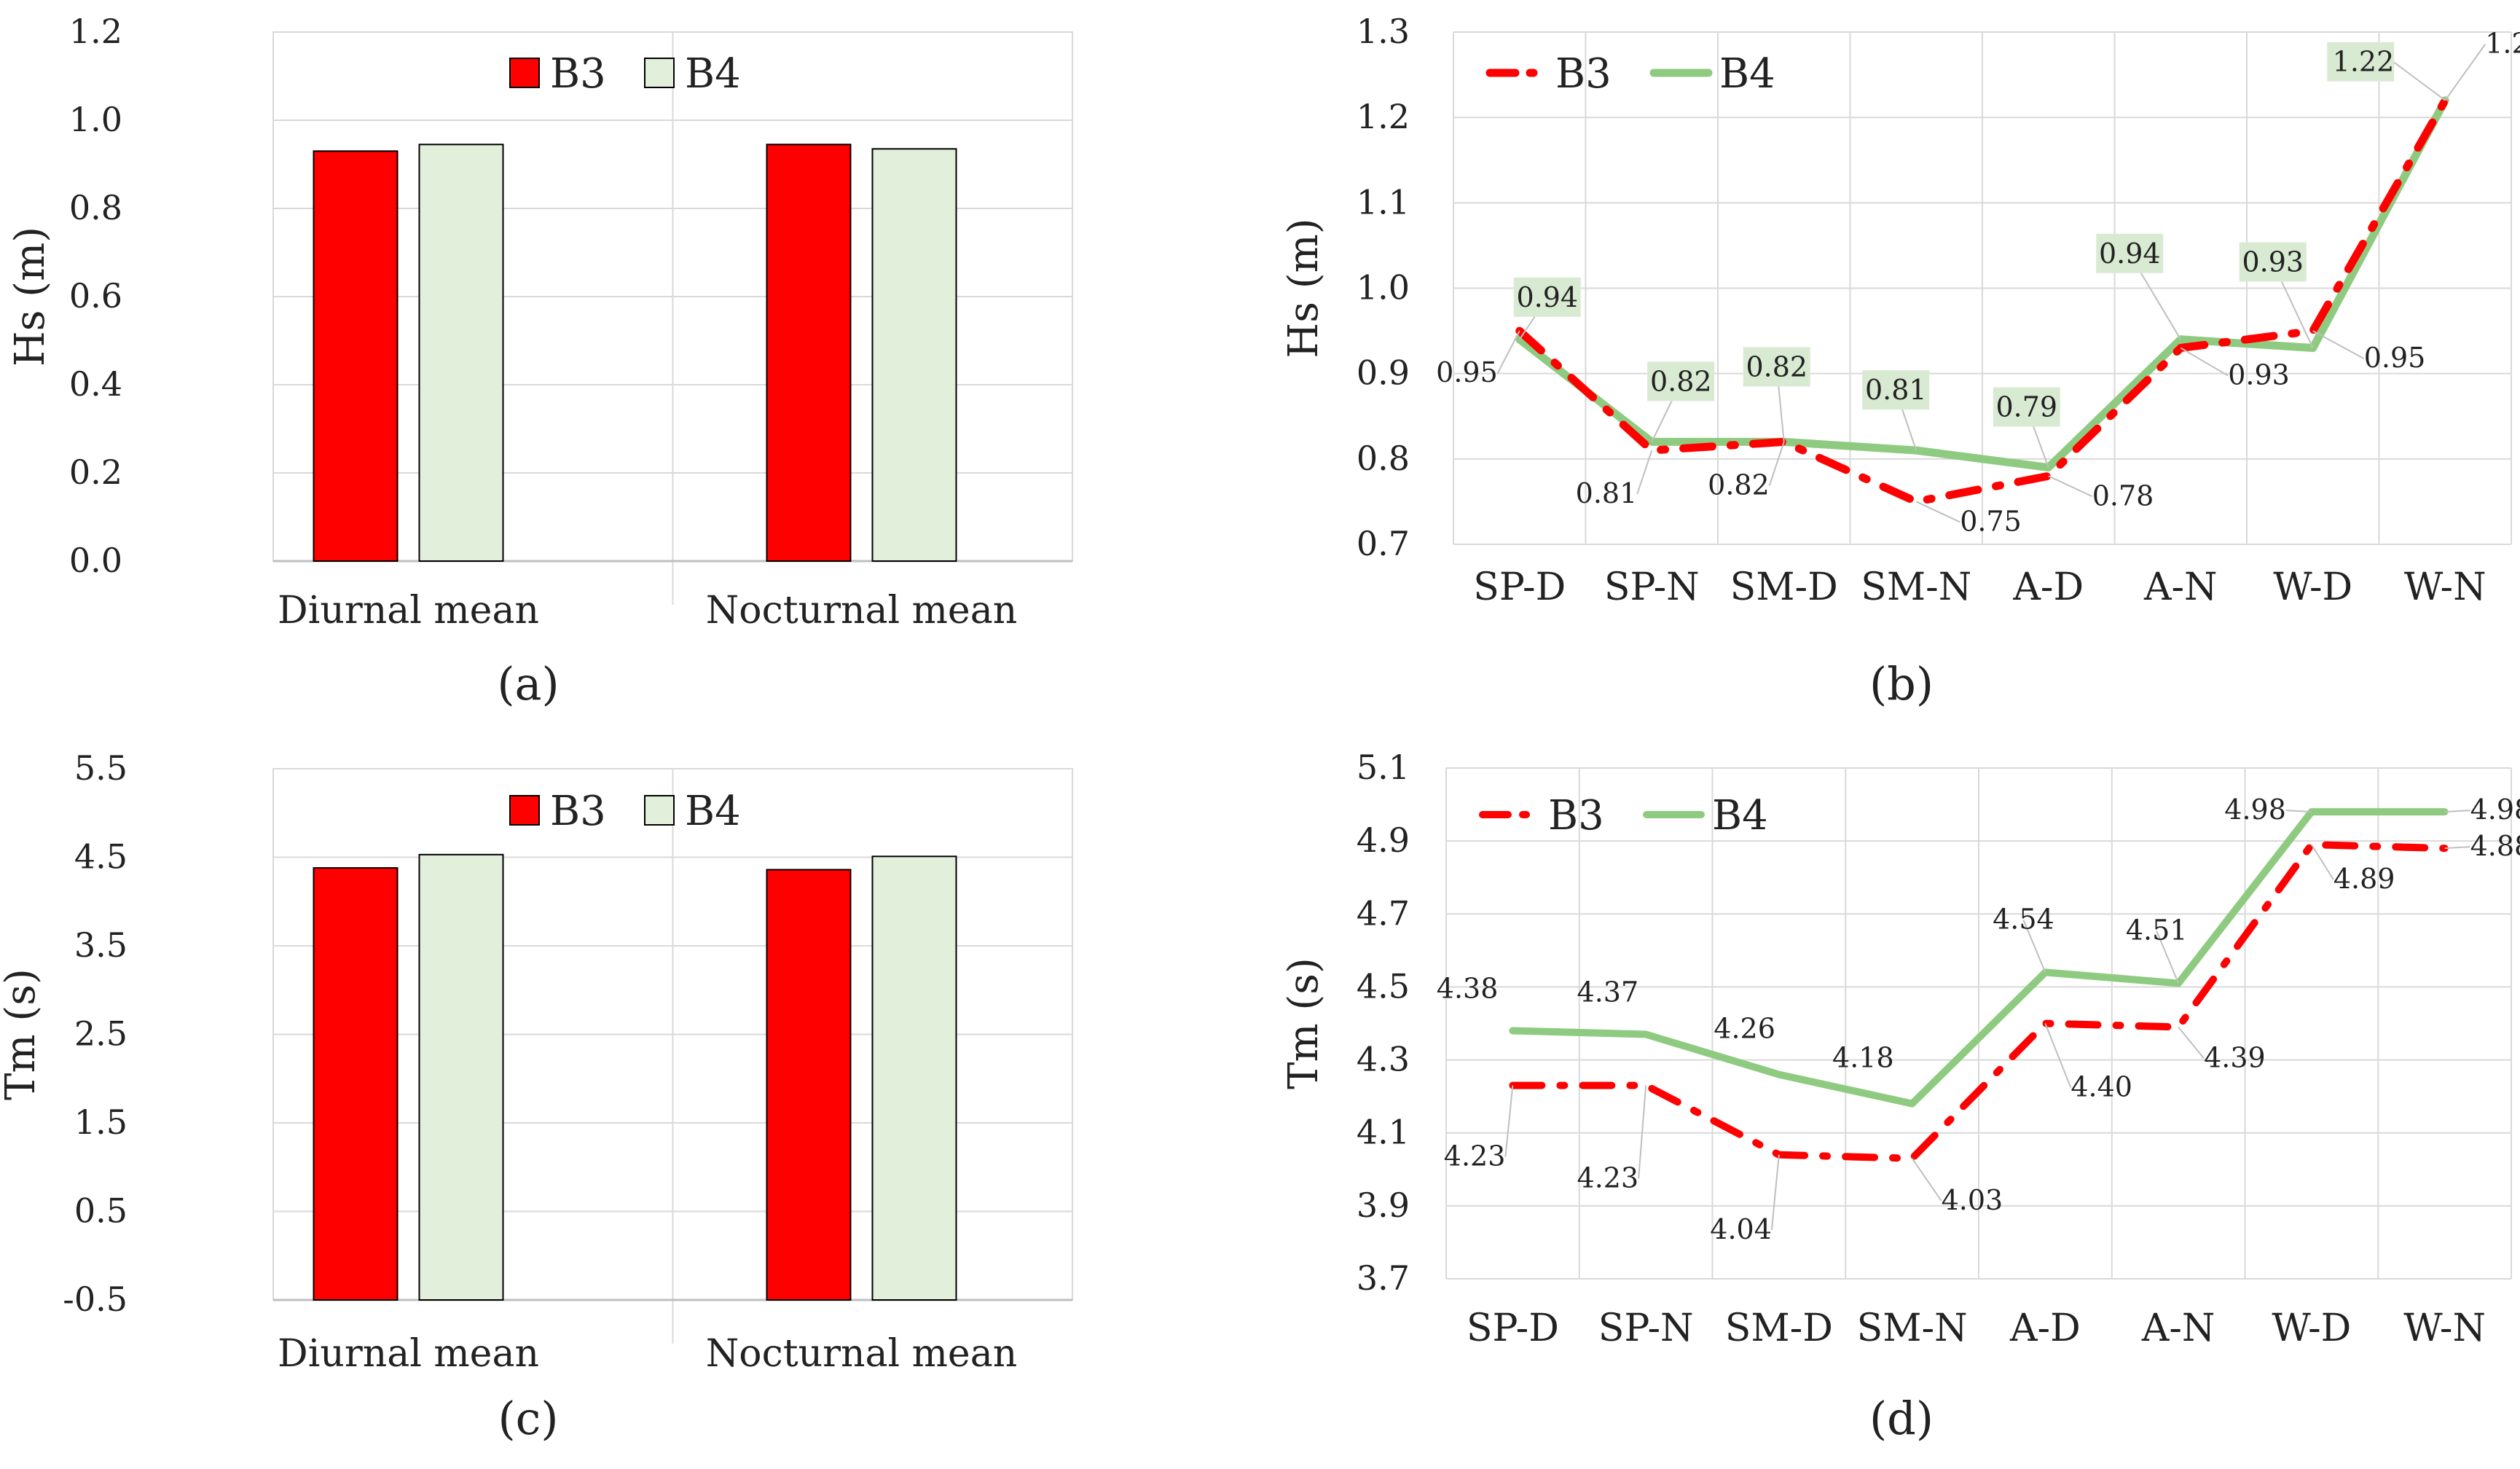  What do you see at coordinates (2157, 930) in the screenshot?
I see `data-label-b4: 4.51` at bounding box center [2157, 930].